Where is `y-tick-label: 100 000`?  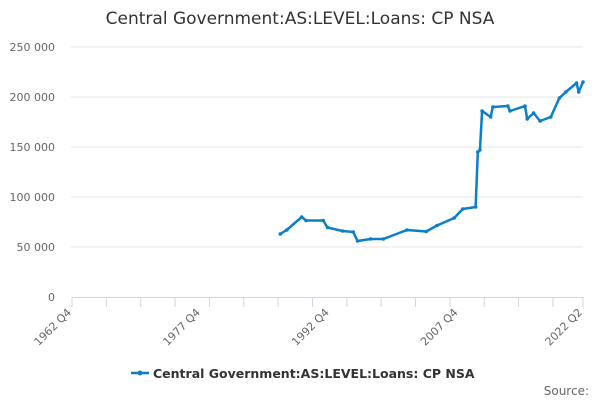
y-tick-label: 100 000 is located at coordinates (33, 197).